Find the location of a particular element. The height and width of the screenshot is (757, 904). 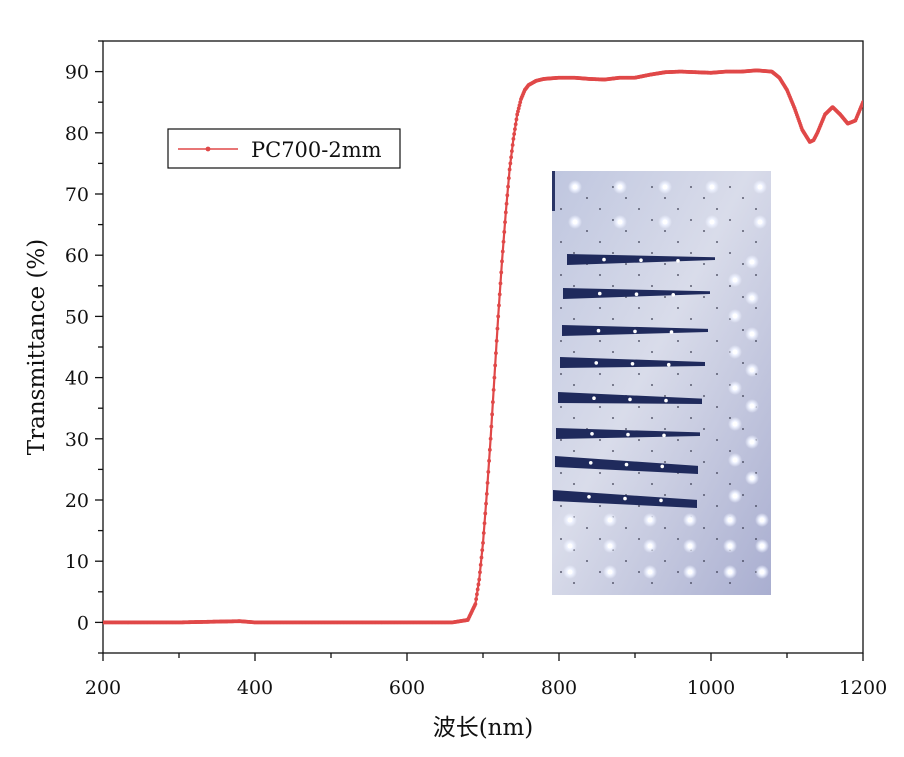

y-axis-ticks: 0 10 20 30 40 50 60 70 80 90 is located at coordinates (84, 347).